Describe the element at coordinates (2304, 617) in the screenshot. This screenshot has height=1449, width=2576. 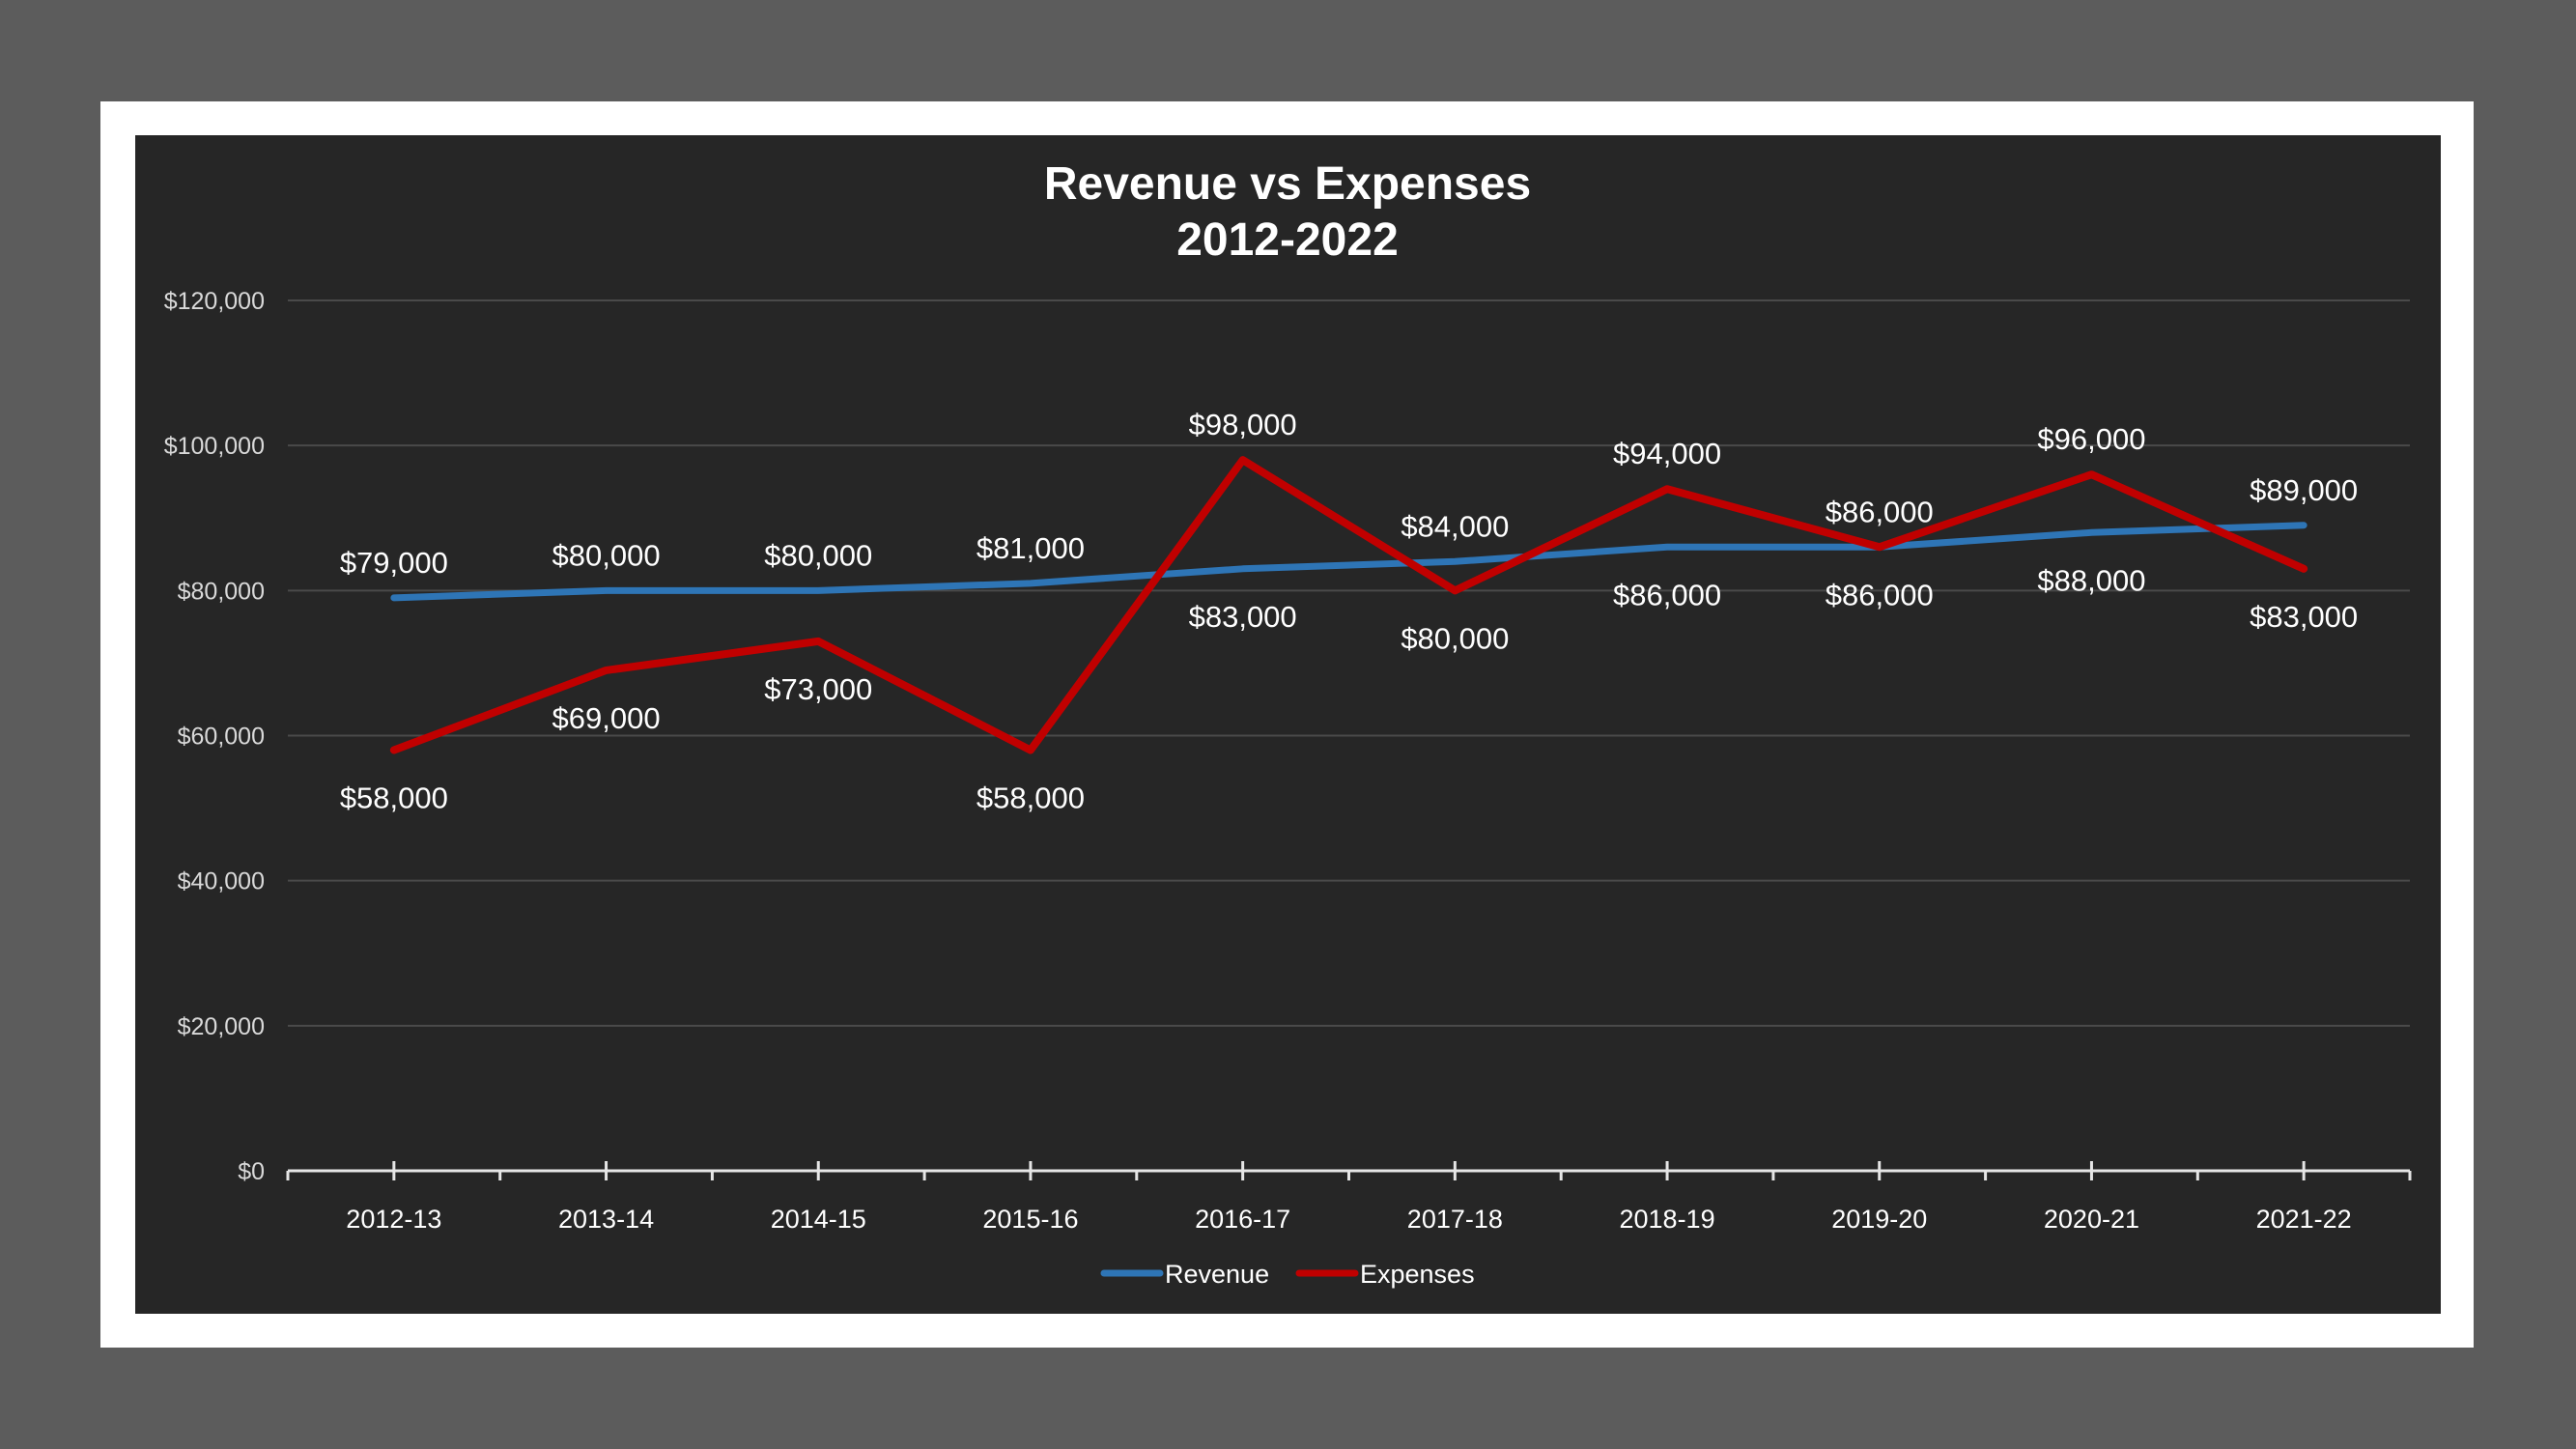
I see `data-label-expenses: $83,000` at that location.